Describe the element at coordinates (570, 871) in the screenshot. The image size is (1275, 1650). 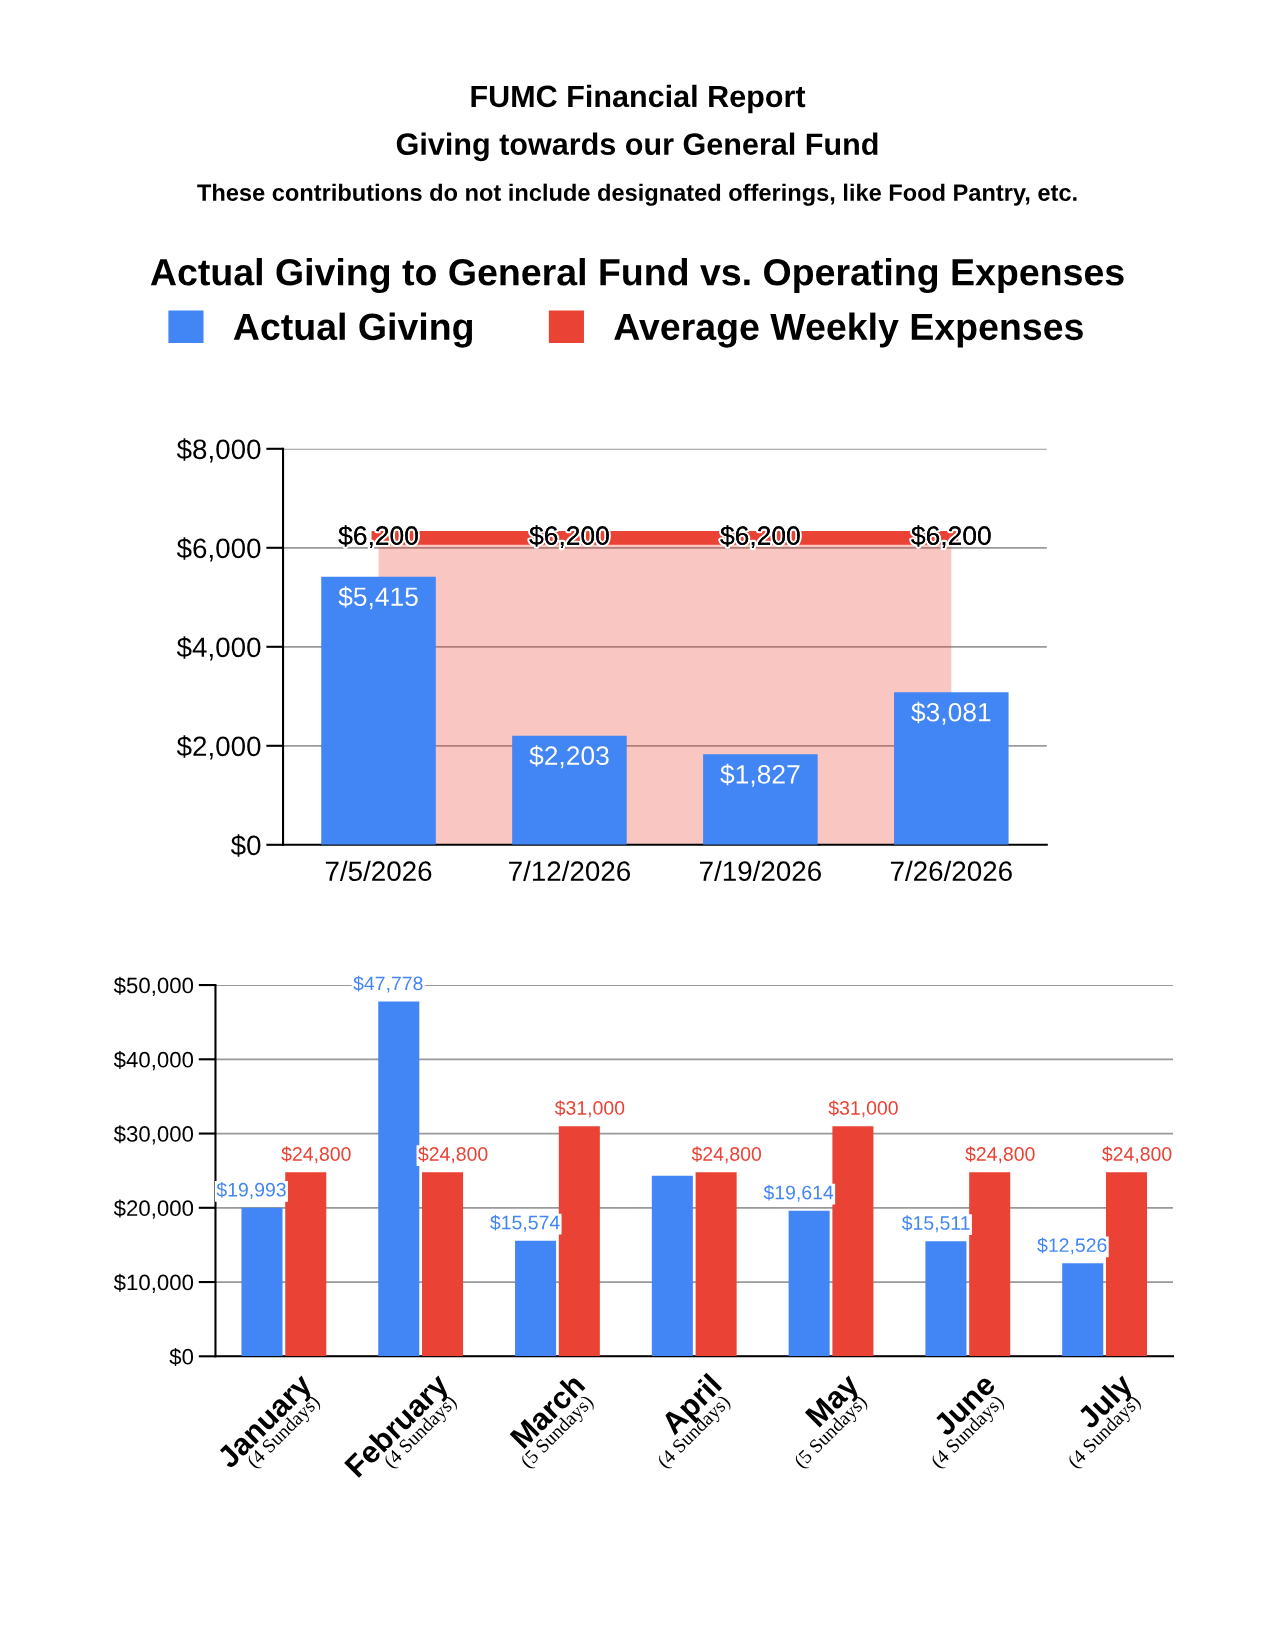
I see `x-tick-label: 7/12/2026` at that location.